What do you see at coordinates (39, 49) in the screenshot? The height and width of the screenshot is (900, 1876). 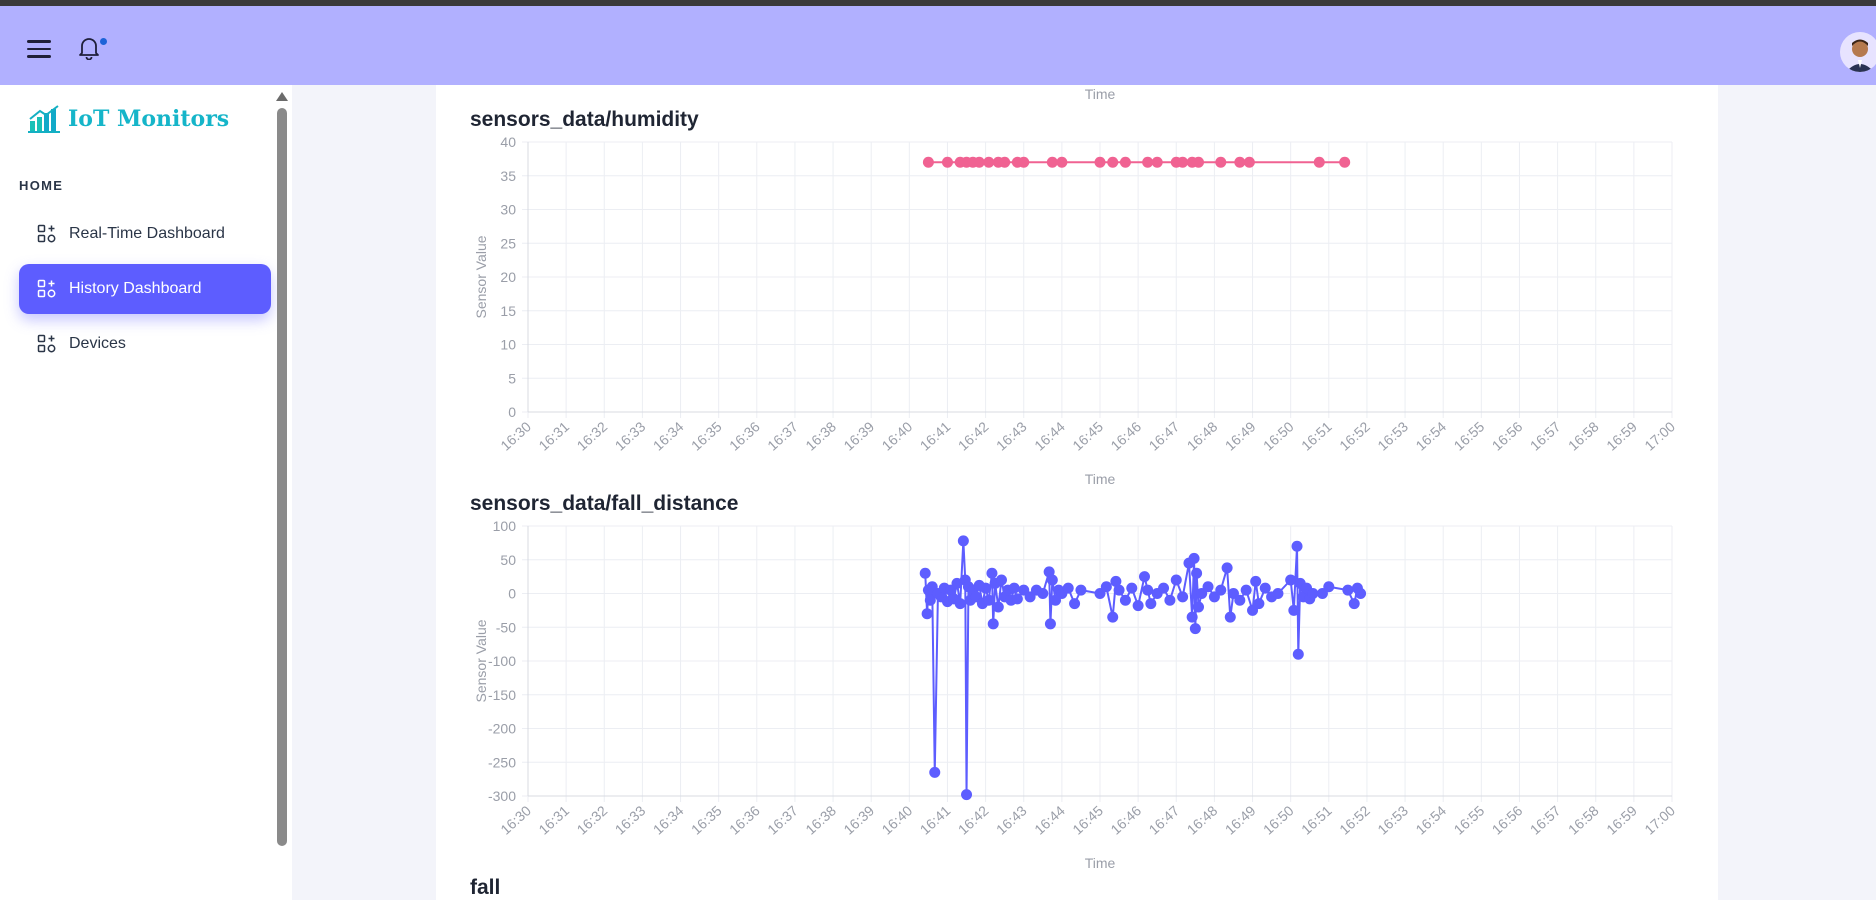 I see `menu-toggle-icon` at bounding box center [39, 49].